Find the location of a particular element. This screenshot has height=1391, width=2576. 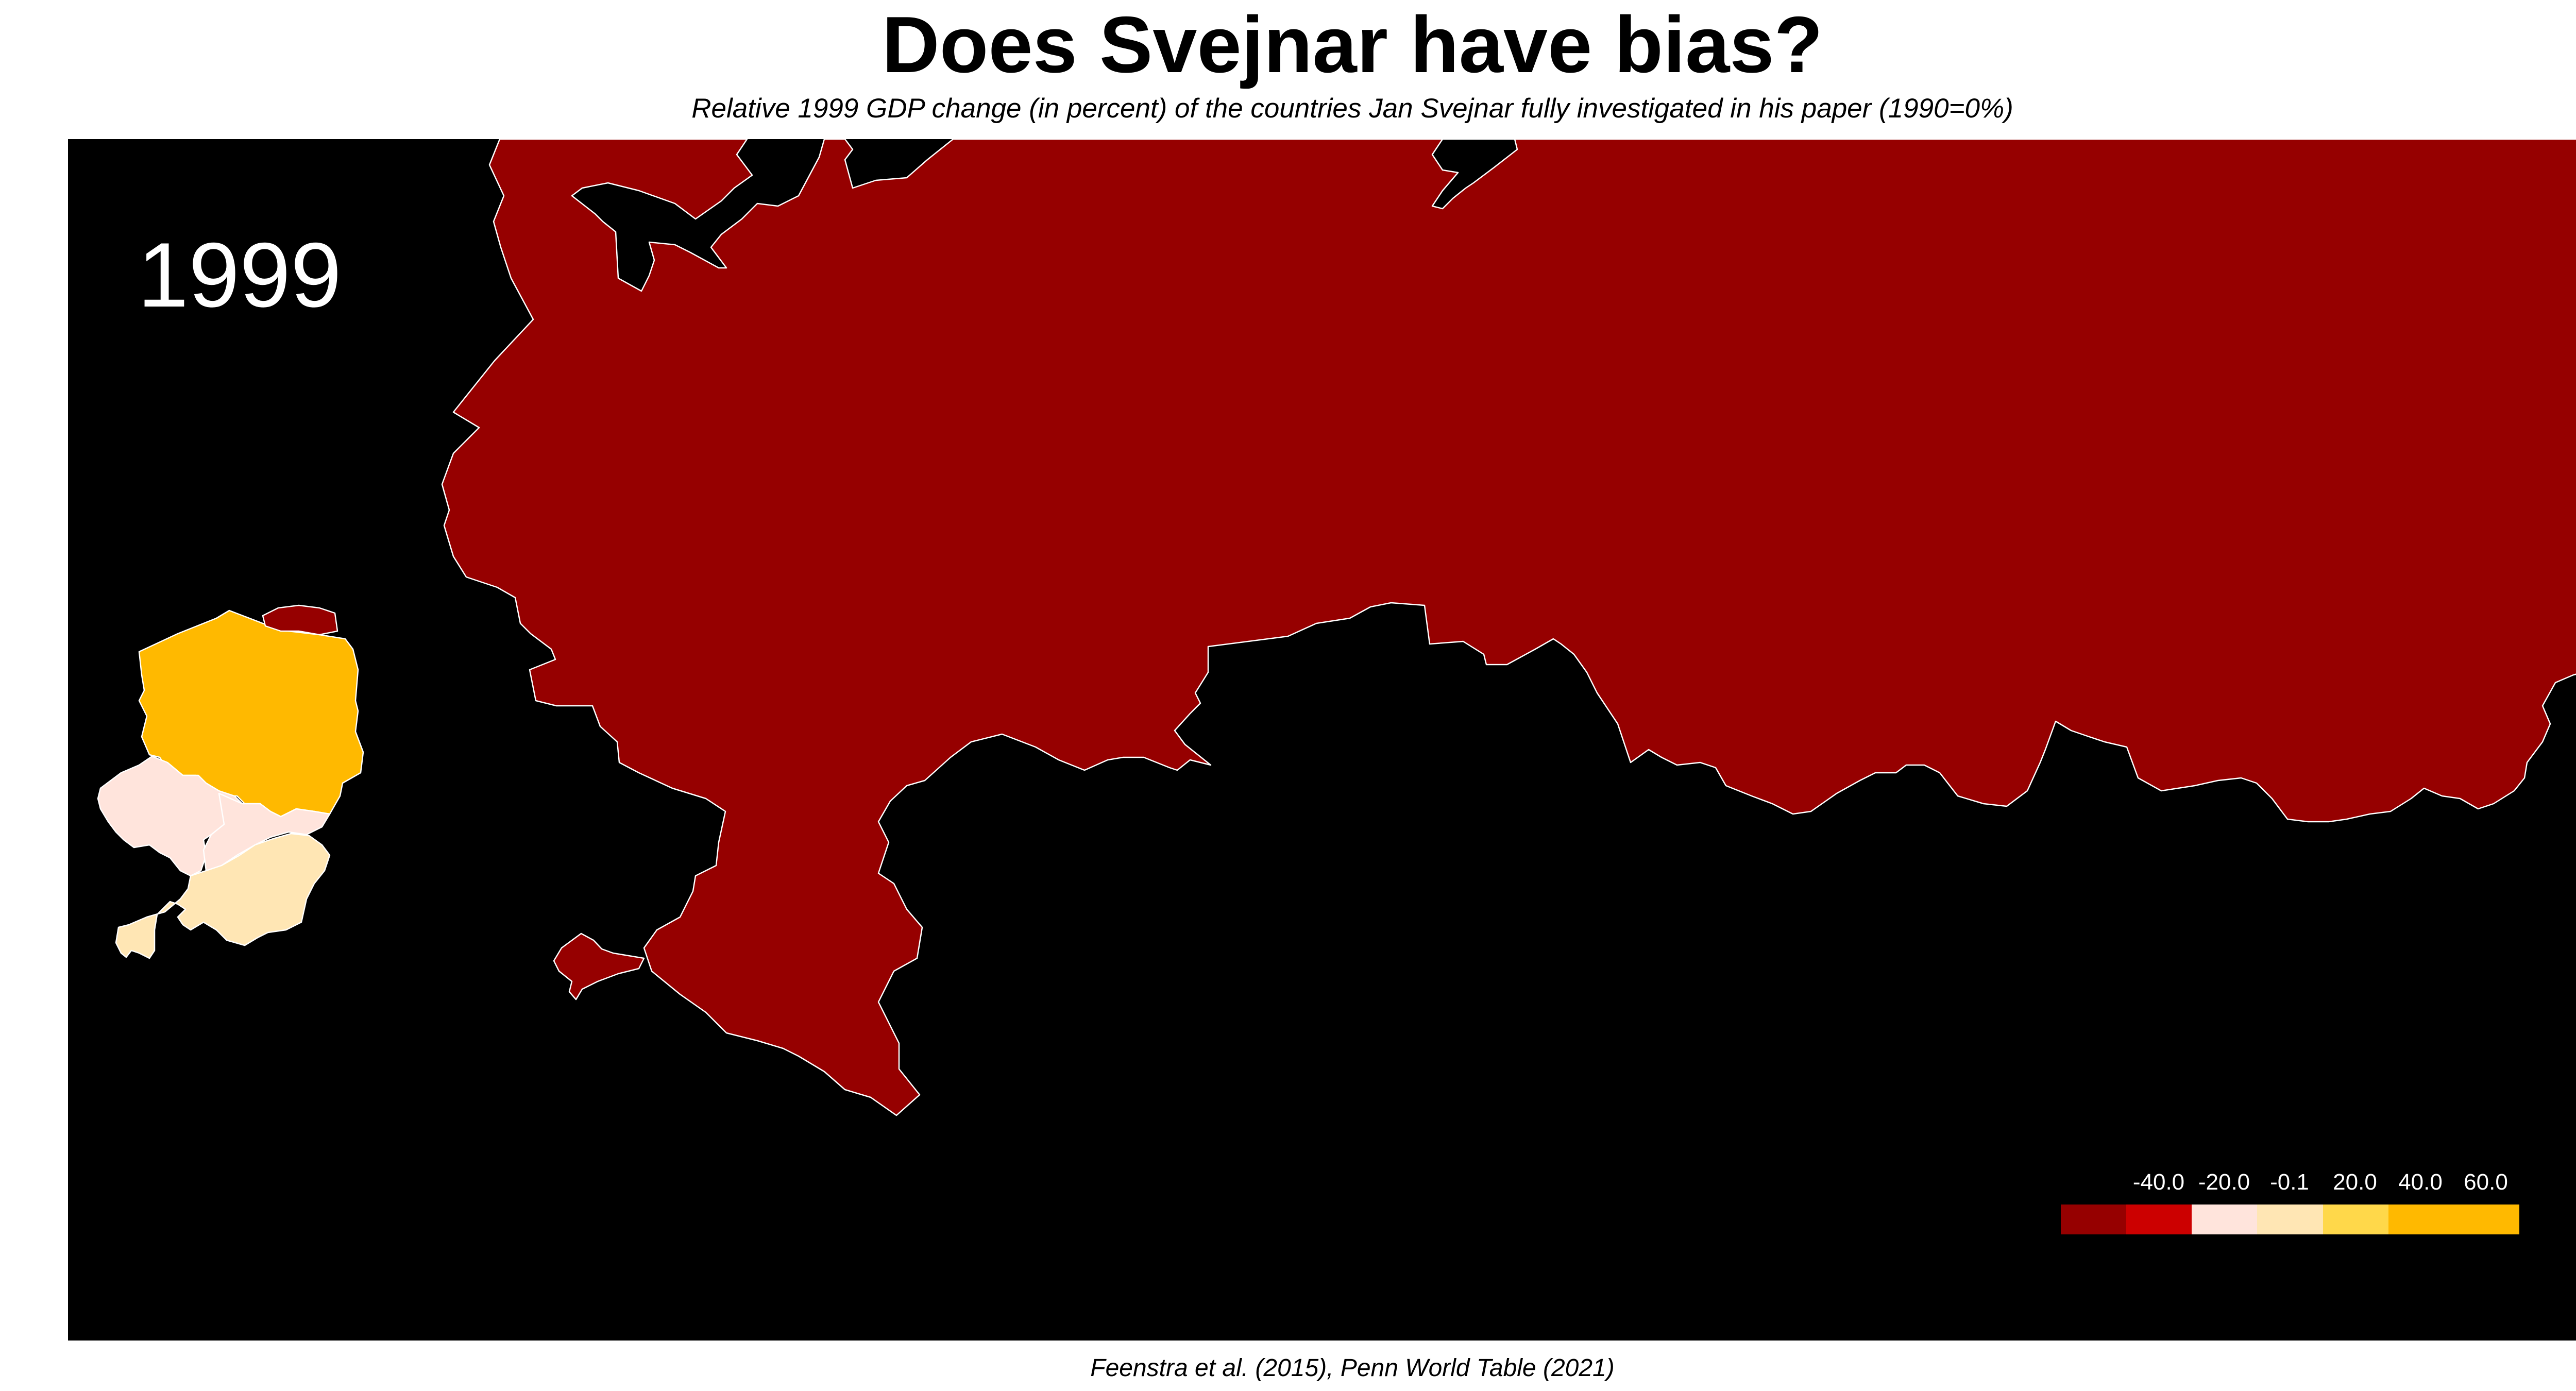

legend-label: -20.0 is located at coordinates (2224, 1182).